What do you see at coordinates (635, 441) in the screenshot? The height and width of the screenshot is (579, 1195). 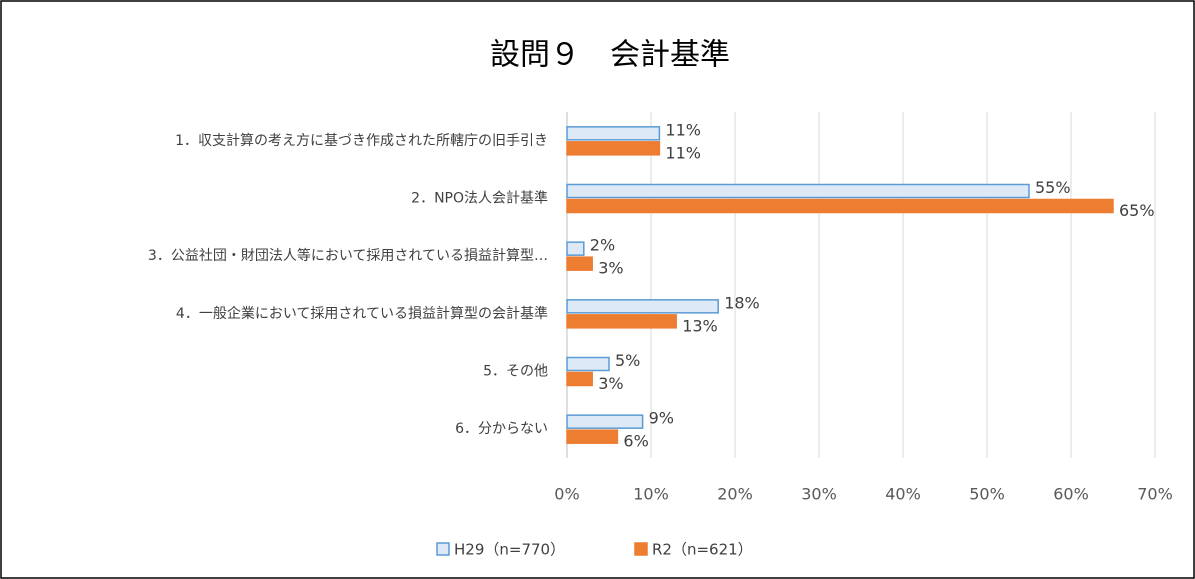 I see `data-label: 6%` at bounding box center [635, 441].